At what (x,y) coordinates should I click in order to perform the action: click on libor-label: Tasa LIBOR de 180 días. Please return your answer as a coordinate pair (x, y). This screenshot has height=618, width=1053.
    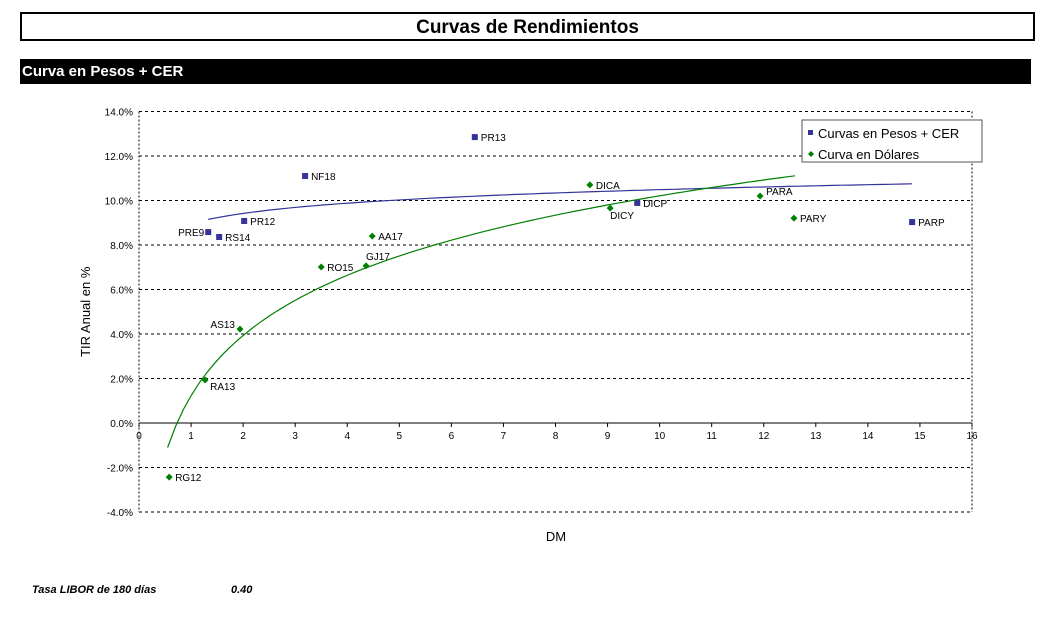
    Looking at the image, I should click on (94, 590).